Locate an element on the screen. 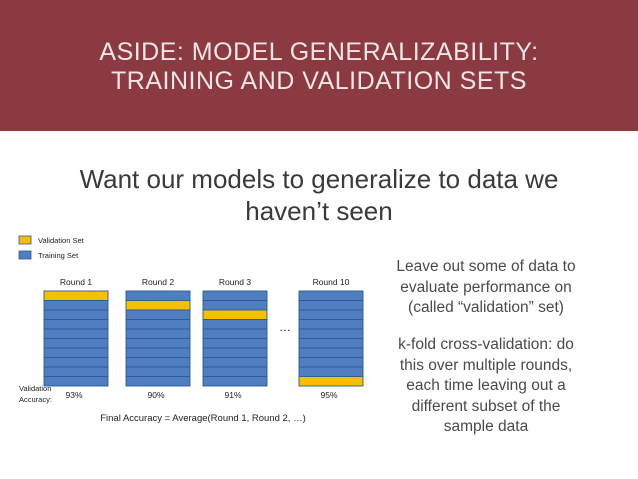 The height and width of the screenshot is (479, 638). kfold-description-line-5: sample data is located at coordinates (486, 426).